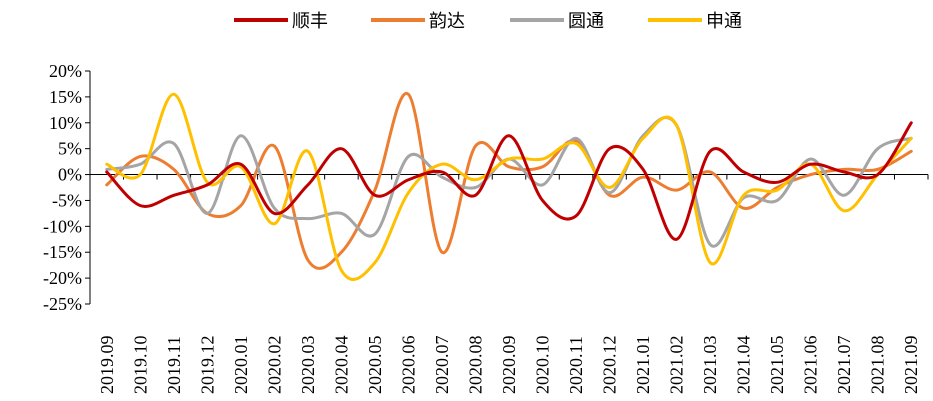 This screenshot has width=933, height=401. Describe the element at coordinates (777, 365) in the screenshot. I see `x-tick-label: 2021.05` at that location.